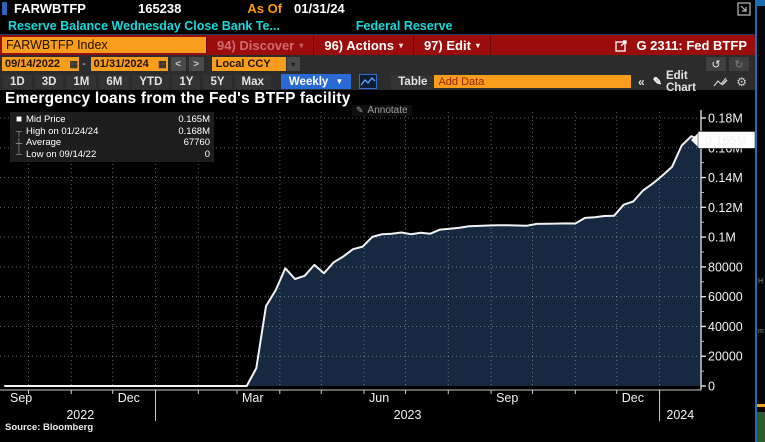  I want to click on actions-label: 96) Actions, so click(359, 45).